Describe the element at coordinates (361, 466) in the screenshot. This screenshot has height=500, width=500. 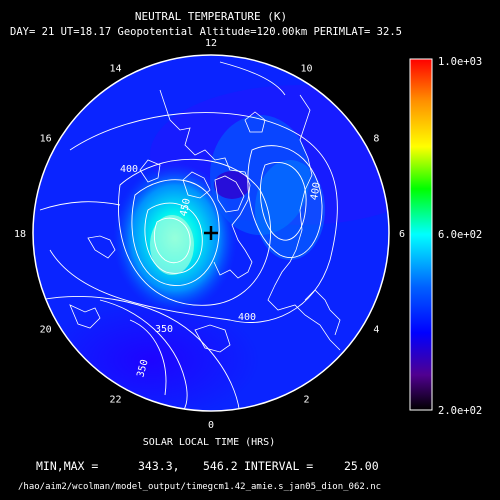
I see `interval-value: 25.00` at that location.